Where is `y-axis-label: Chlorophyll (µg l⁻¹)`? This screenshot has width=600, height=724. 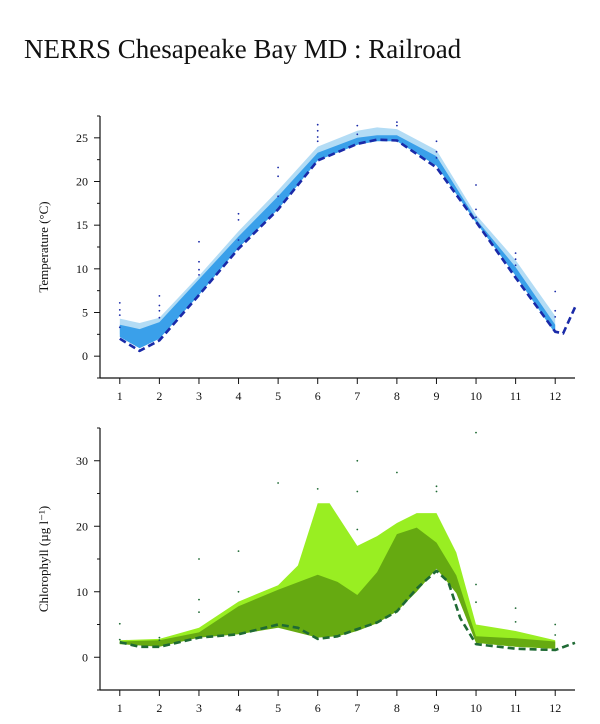
y-axis-label: Chlorophyll (µg l⁻¹) is located at coordinates (43, 559).